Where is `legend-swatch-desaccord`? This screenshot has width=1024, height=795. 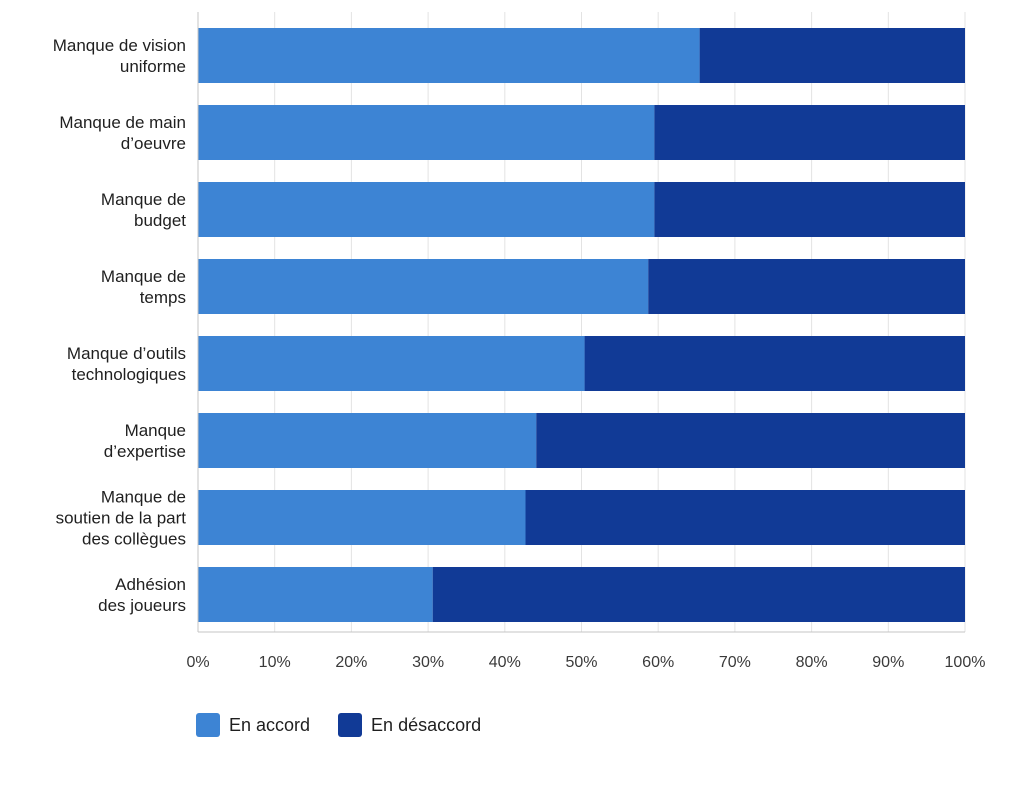
legend-swatch-desaccord is located at coordinates (350, 725).